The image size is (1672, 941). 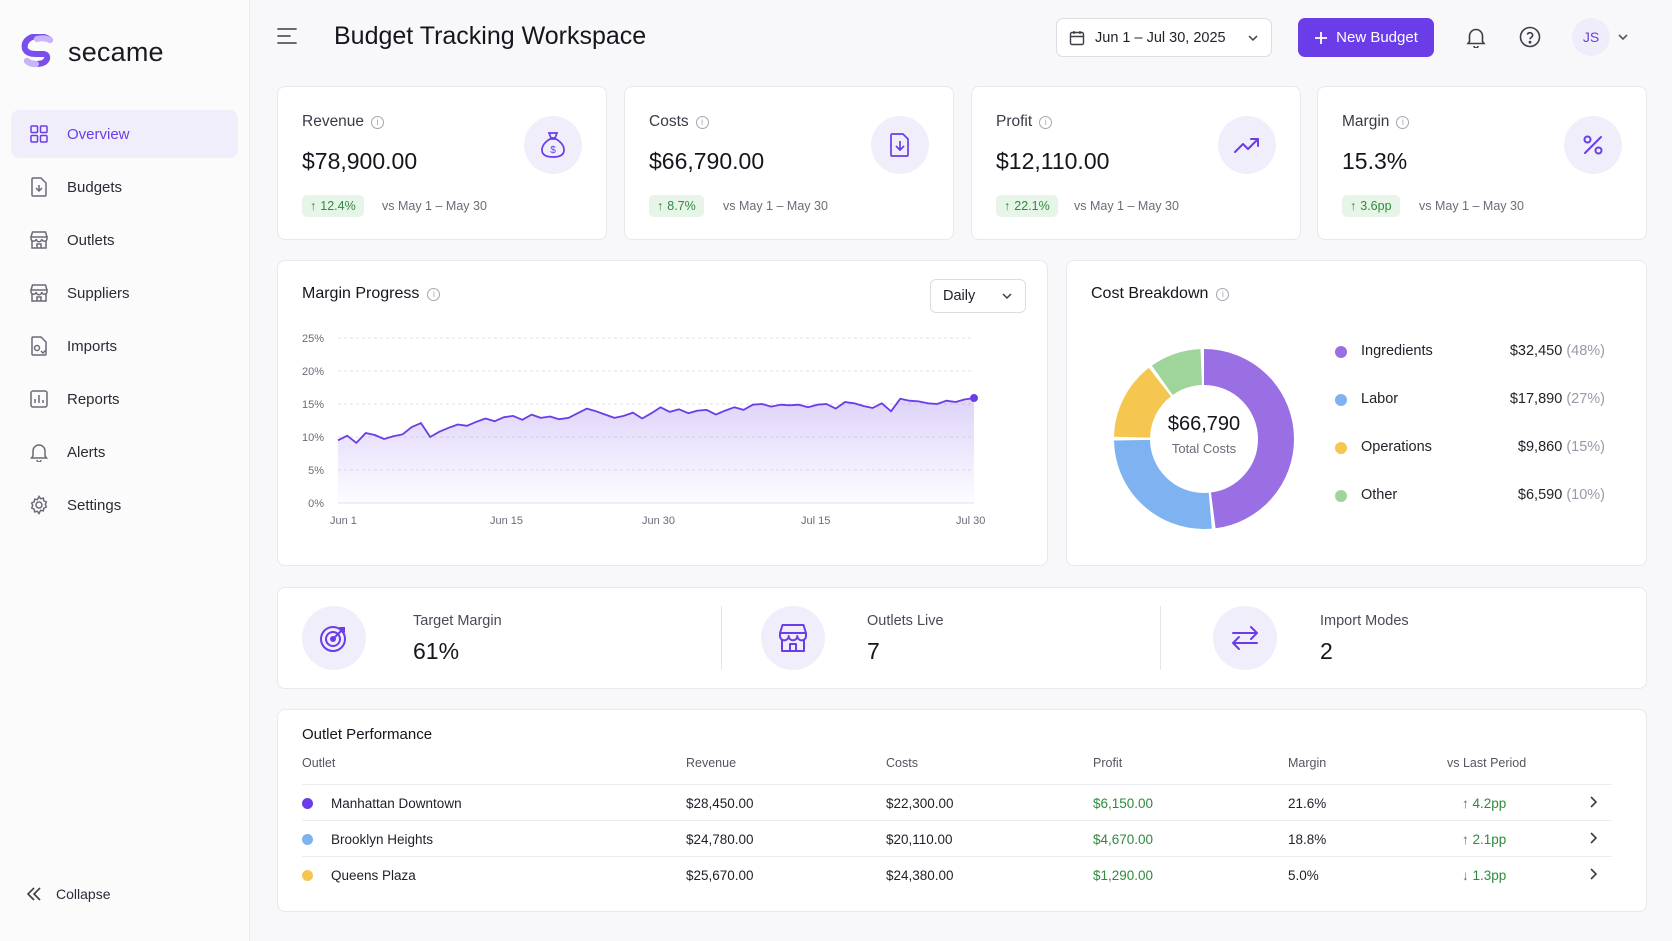 What do you see at coordinates (905, 621) in the screenshot?
I see `stat-label: Outlets Live` at bounding box center [905, 621].